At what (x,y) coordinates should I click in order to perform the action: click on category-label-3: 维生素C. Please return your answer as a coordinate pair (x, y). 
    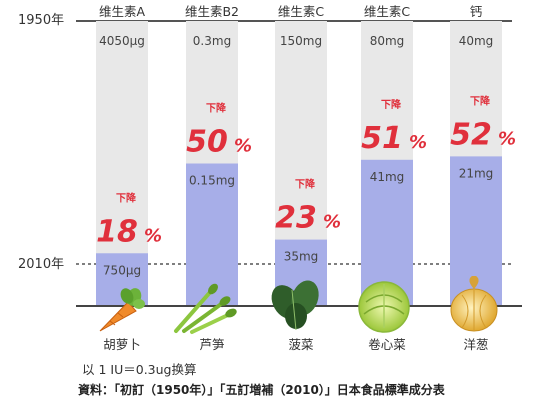
    Looking at the image, I should click on (387, 11).